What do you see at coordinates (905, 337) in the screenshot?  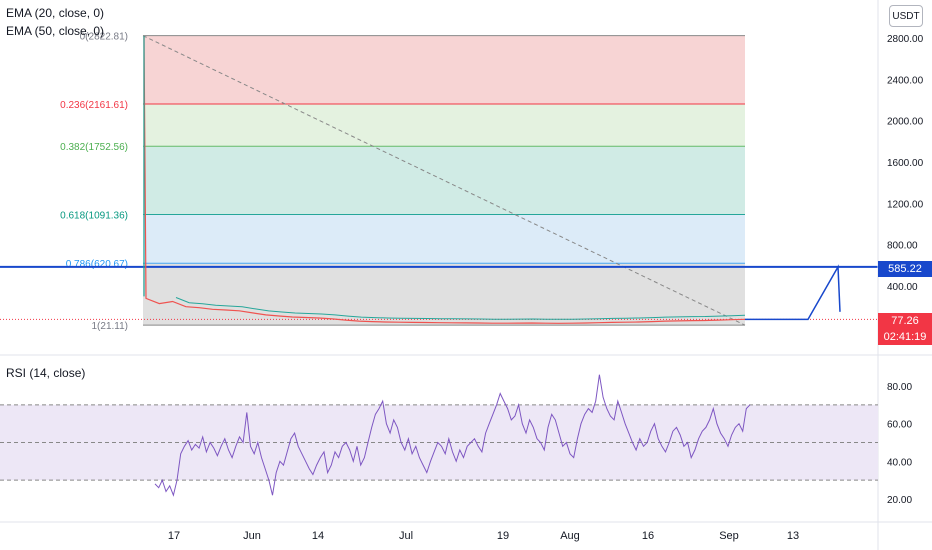 I see `countdown-tag: 02:41:19` at bounding box center [905, 337].